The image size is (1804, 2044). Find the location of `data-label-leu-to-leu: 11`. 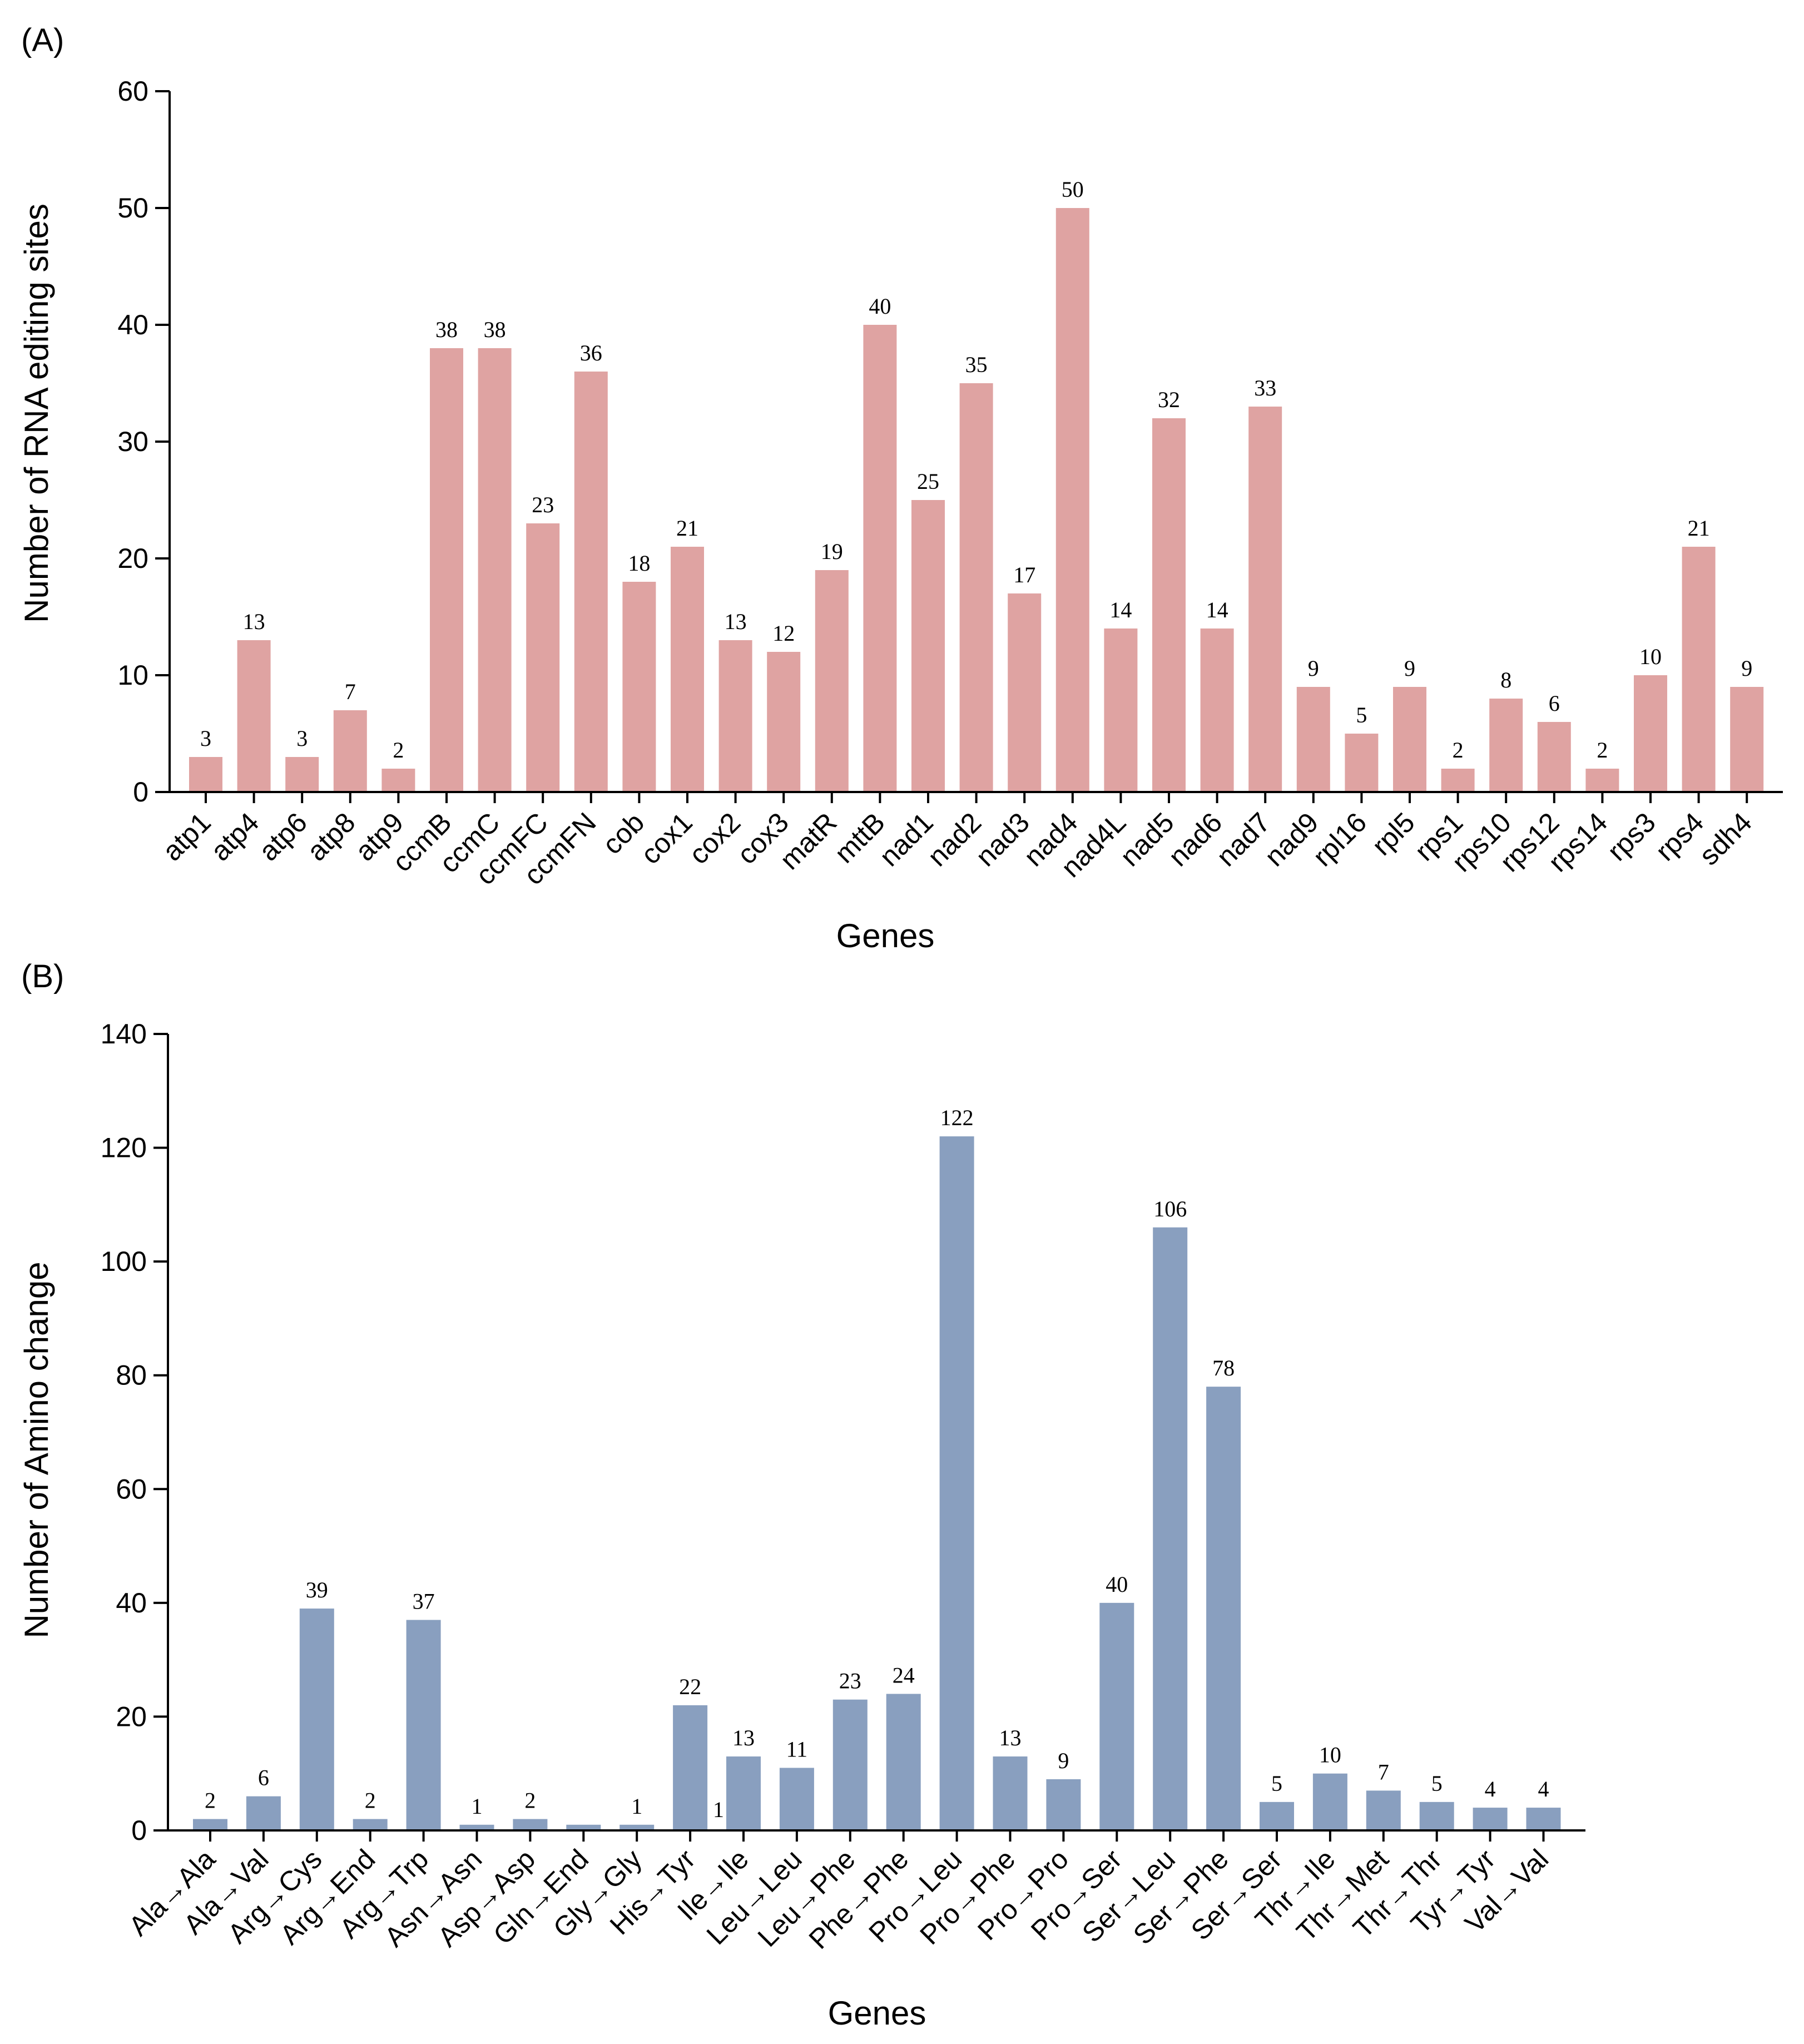

data-label-leu-to-leu: 11 is located at coordinates (797, 1749).